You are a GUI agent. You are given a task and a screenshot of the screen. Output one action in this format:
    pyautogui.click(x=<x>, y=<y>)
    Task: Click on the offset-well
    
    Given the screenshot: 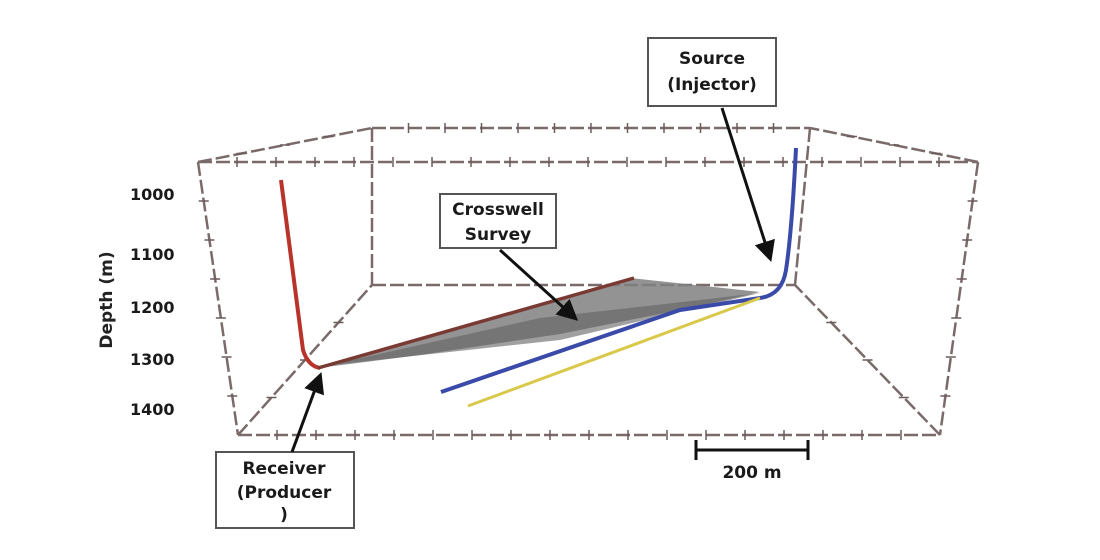 What is the action you would take?
    pyautogui.click(x=614, y=352)
    